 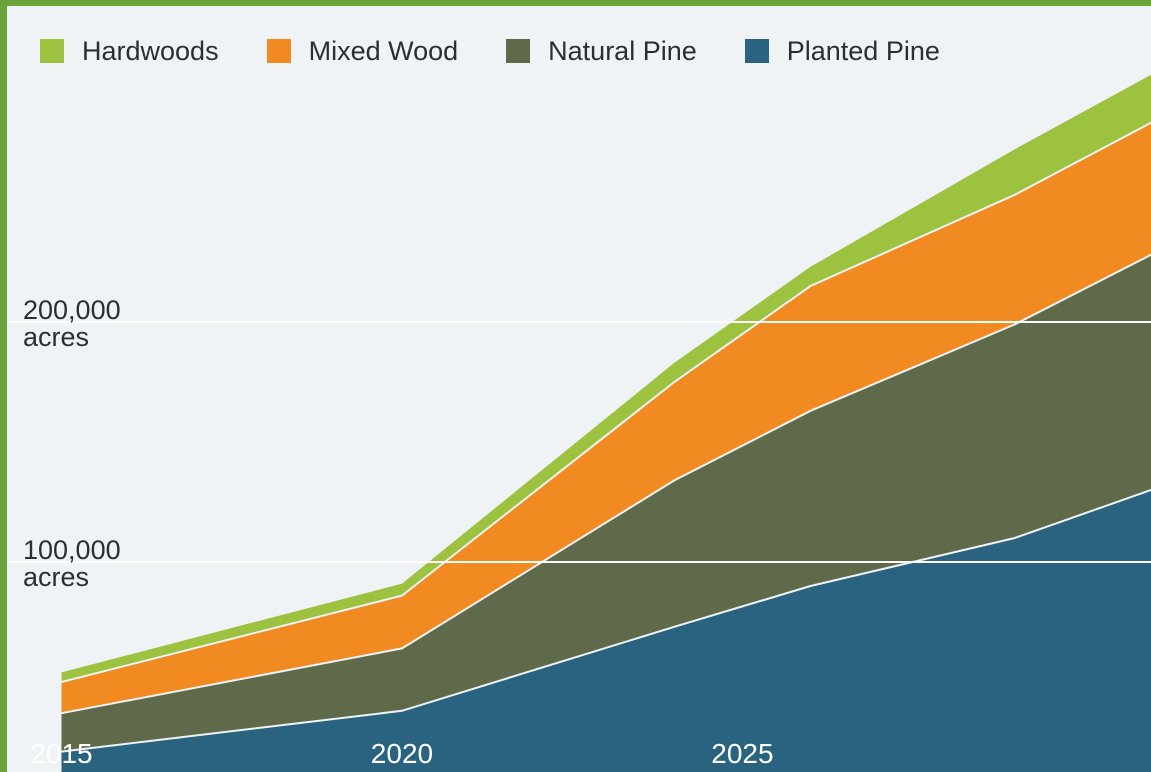 I want to click on x-tick-label-2020: 2020, so click(x=402, y=753).